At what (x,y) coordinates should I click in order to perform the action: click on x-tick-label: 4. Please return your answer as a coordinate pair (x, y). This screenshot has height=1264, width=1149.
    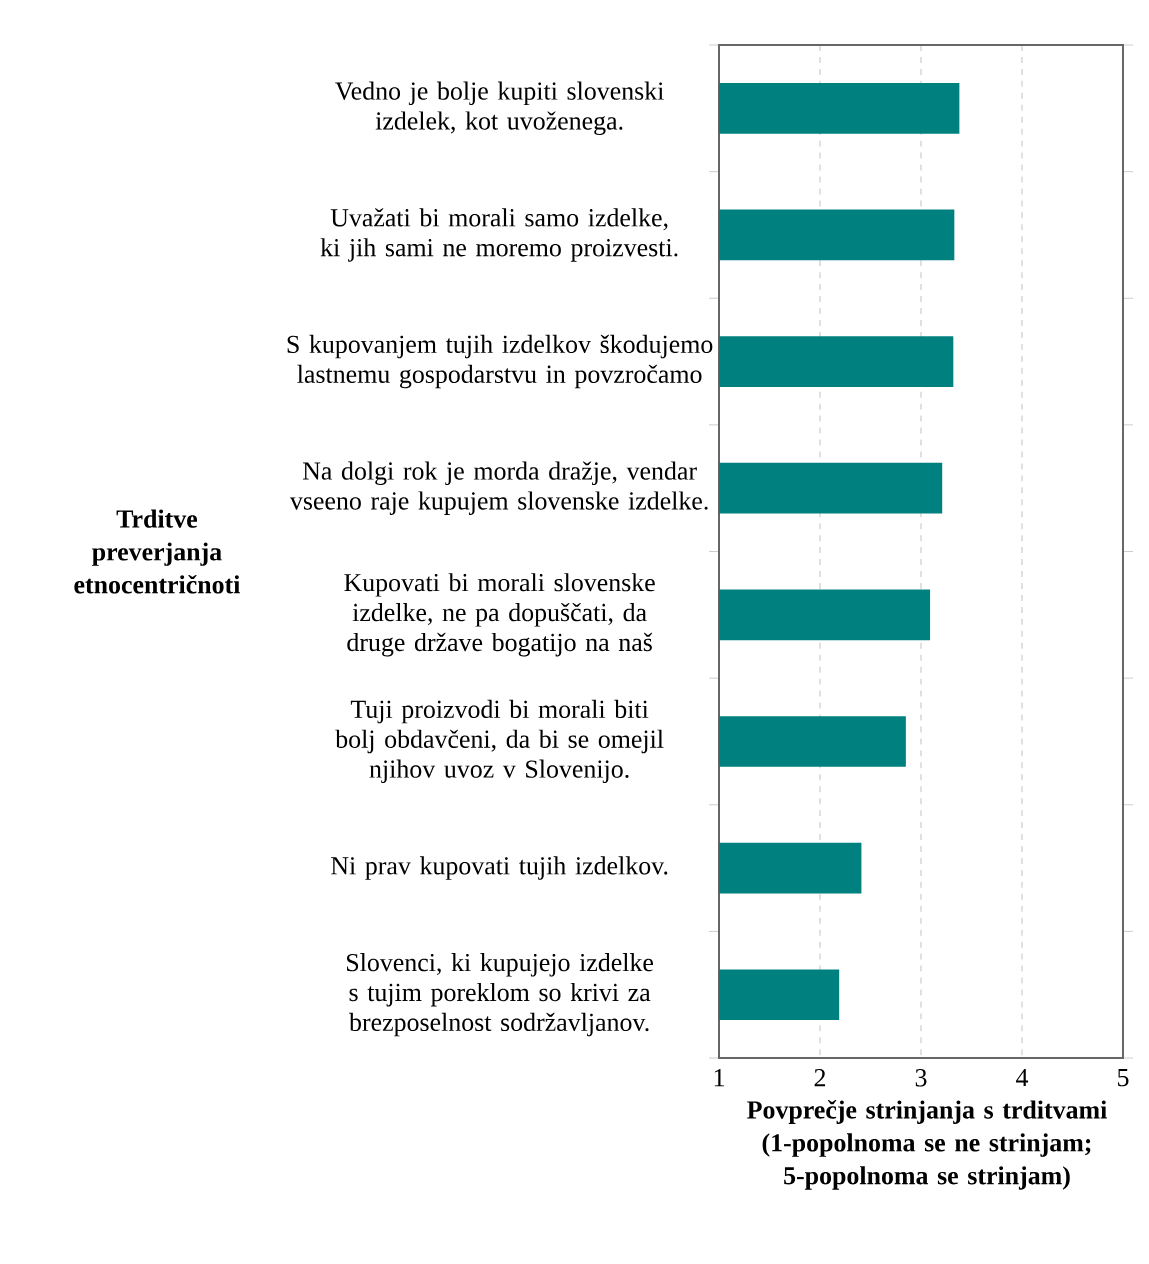
    Looking at the image, I should click on (1022, 1078).